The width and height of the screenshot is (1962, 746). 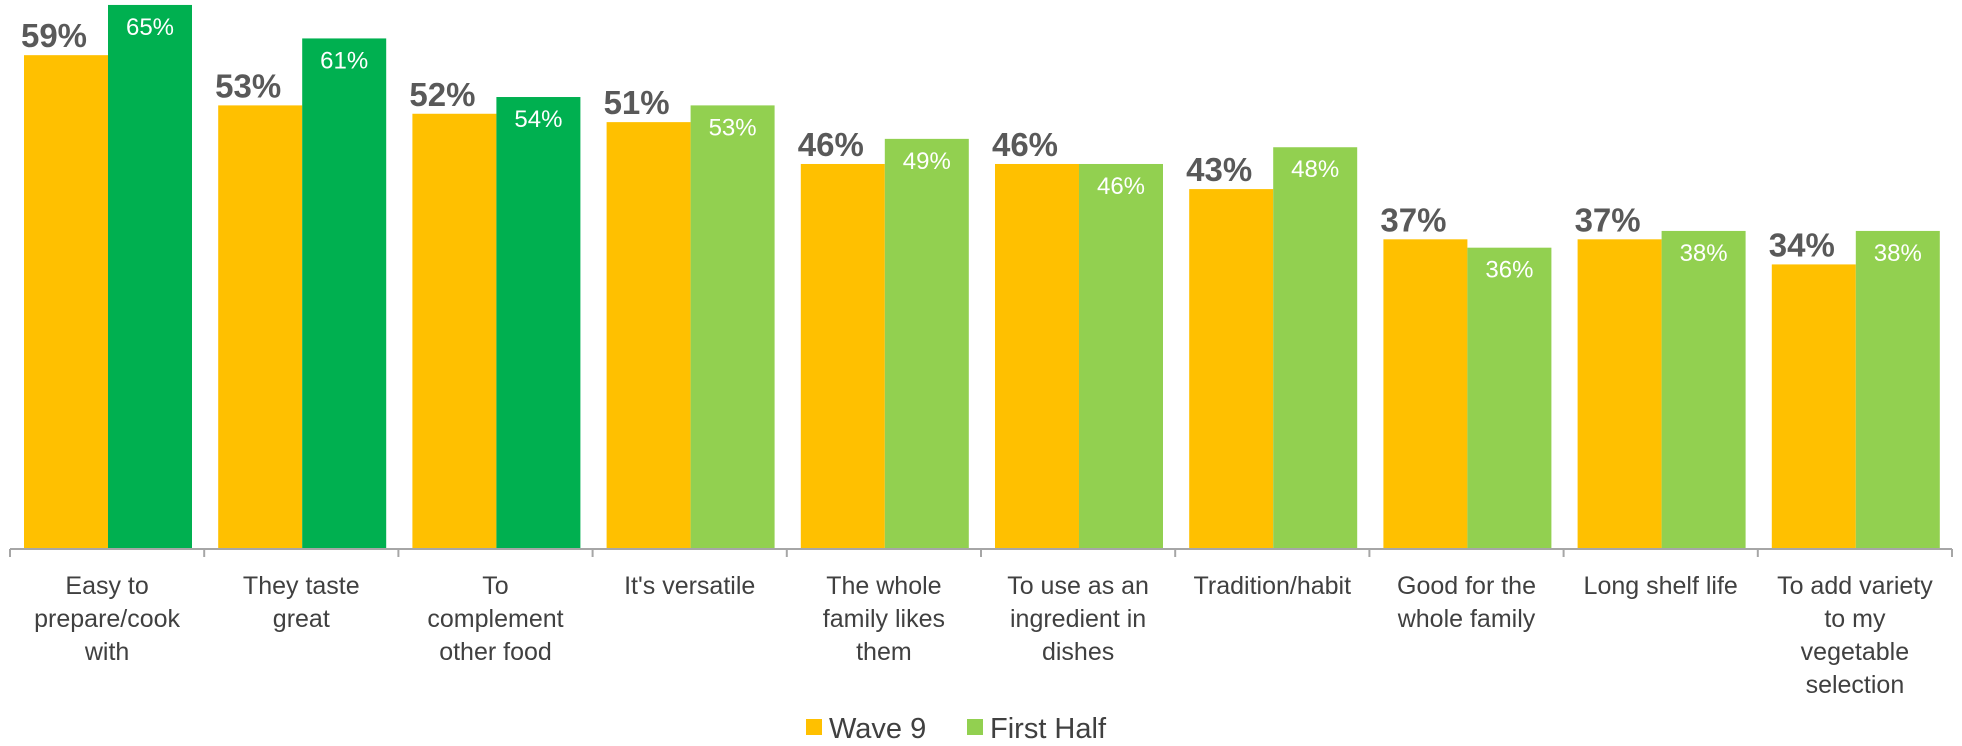 I want to click on category-label-line: The whole, so click(x=883, y=586).